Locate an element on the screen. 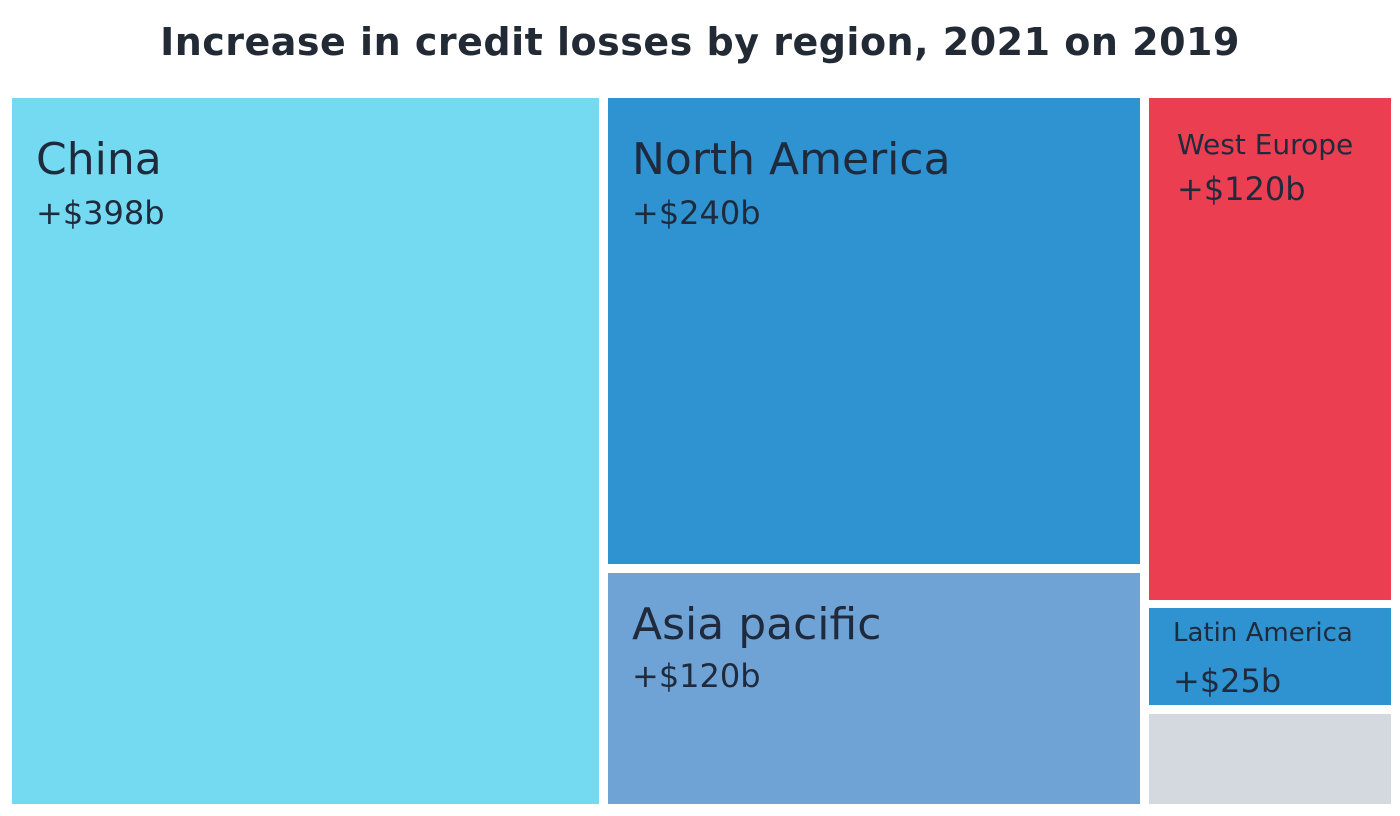 The height and width of the screenshot is (816, 1400). tile-value: +$25b is located at coordinates (1227, 681).